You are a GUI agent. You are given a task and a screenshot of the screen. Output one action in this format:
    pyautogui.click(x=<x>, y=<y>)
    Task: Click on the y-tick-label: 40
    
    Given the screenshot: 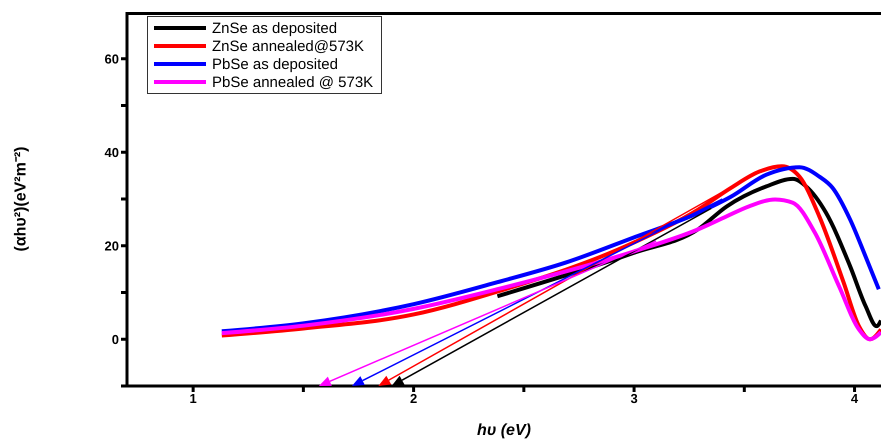 What is the action you would take?
    pyautogui.click(x=111, y=152)
    